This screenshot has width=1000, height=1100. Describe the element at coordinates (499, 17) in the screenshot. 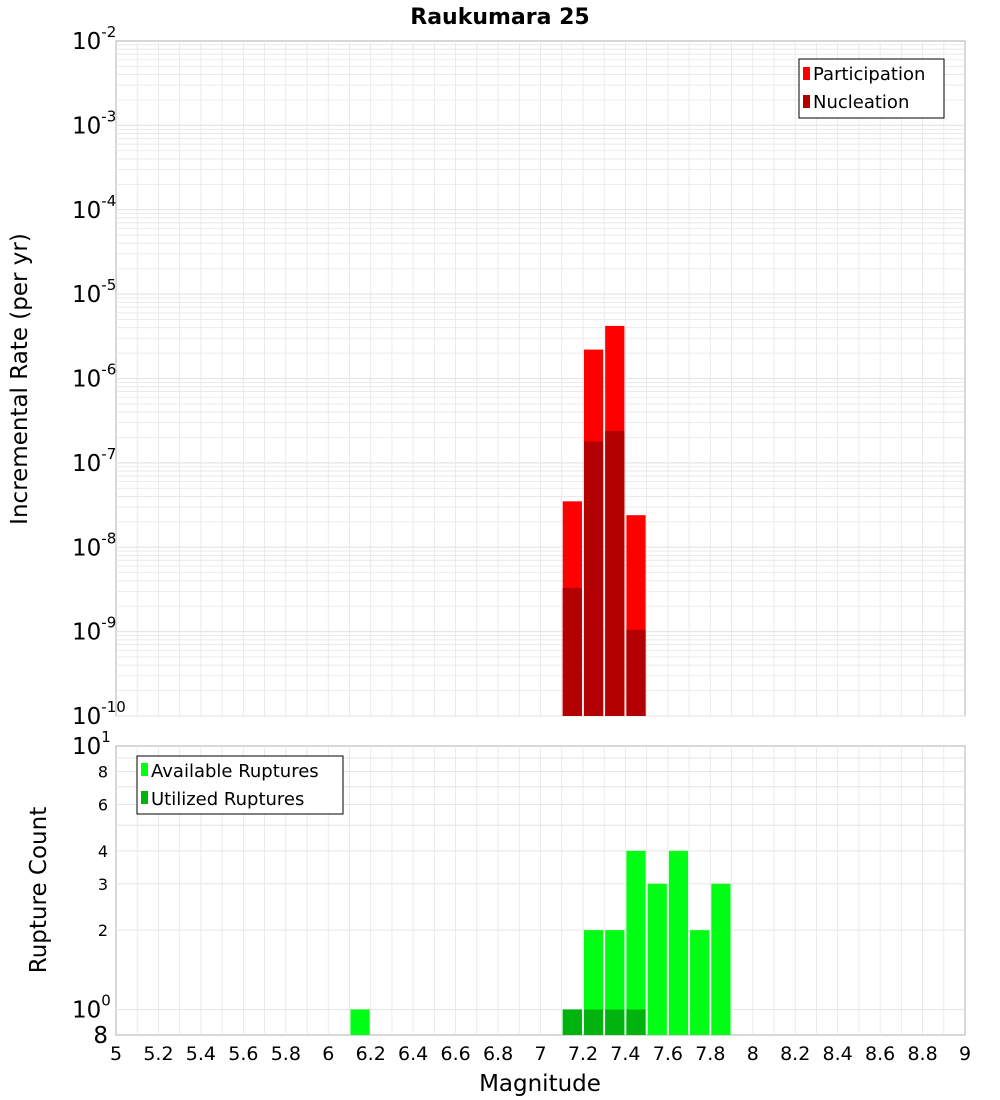

I see `chart-title: Raukumara 25` at that location.